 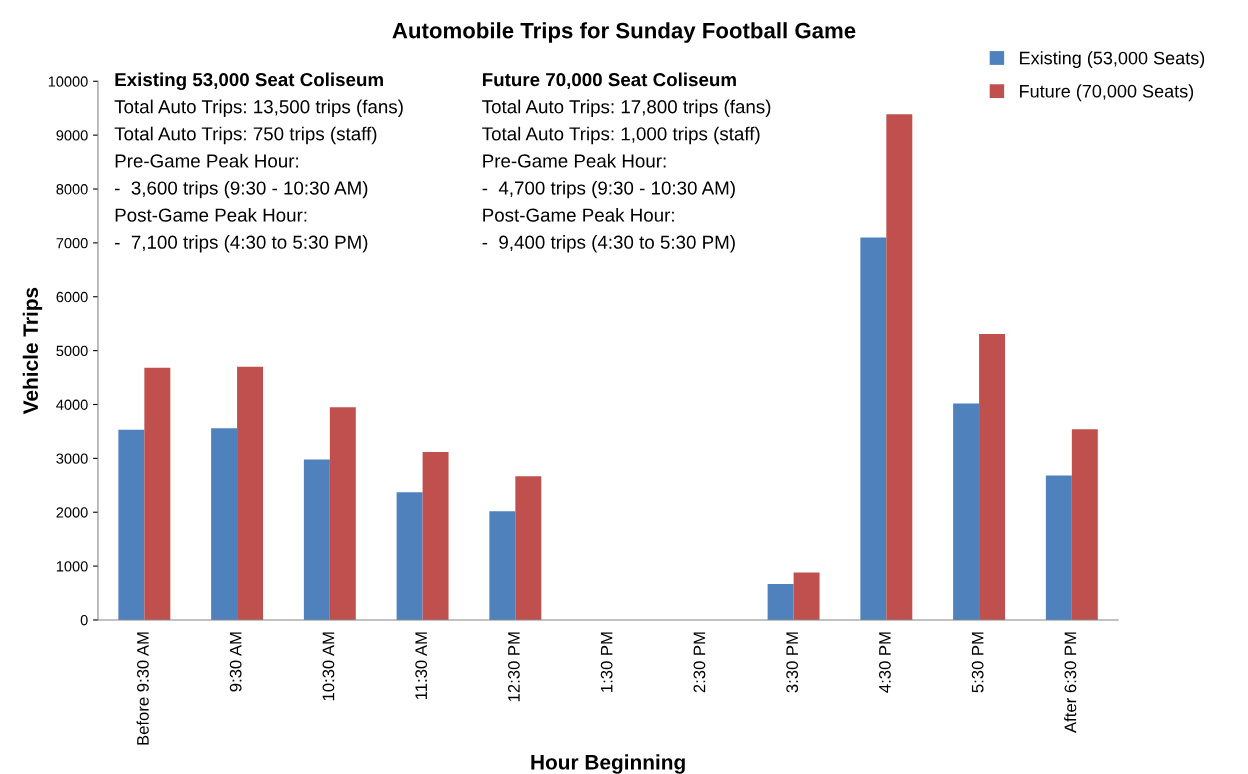 I want to click on x-tick-label: 2:30 PM, so click(x=699, y=662).